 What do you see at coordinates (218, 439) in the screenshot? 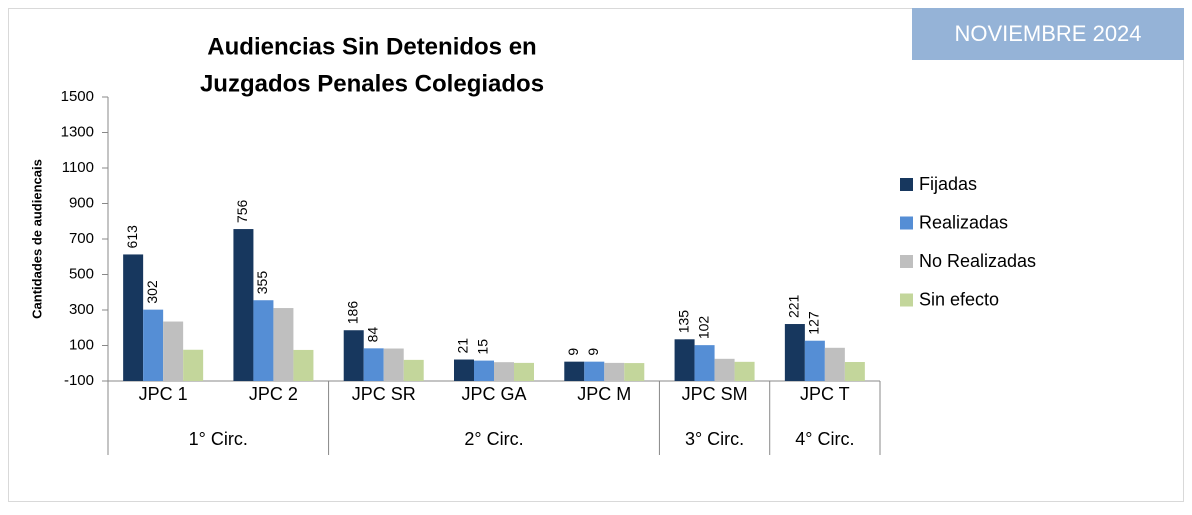
I see `group-label: 1° Circ.` at bounding box center [218, 439].